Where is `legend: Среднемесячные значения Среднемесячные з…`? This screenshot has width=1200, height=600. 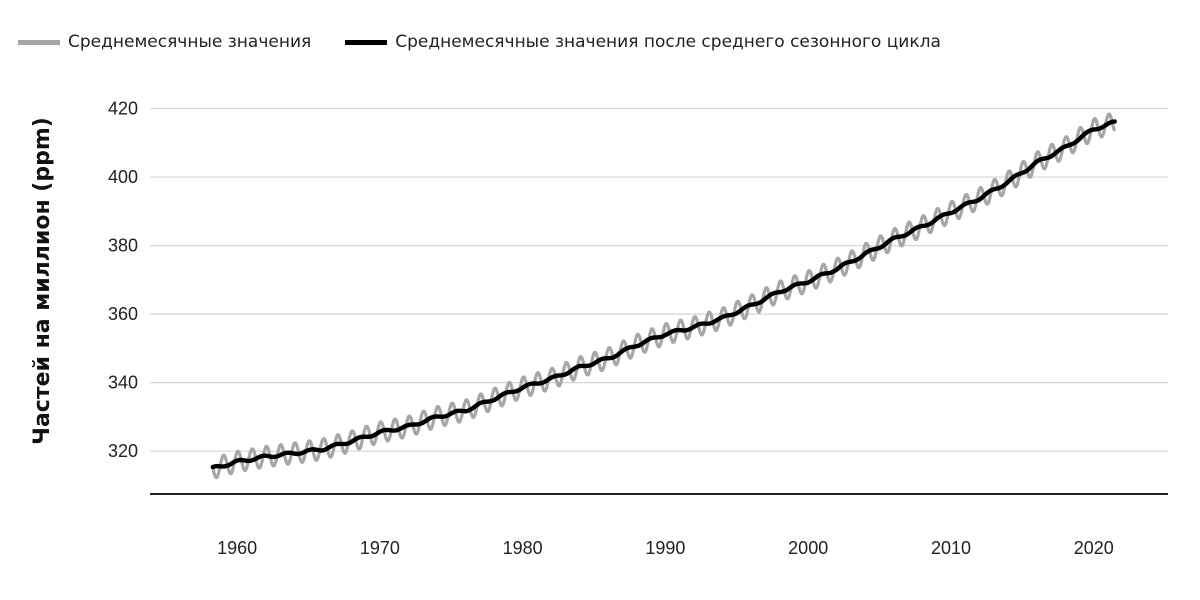
legend: Среднемесячные значения Среднемесячные з… is located at coordinates (496, 42).